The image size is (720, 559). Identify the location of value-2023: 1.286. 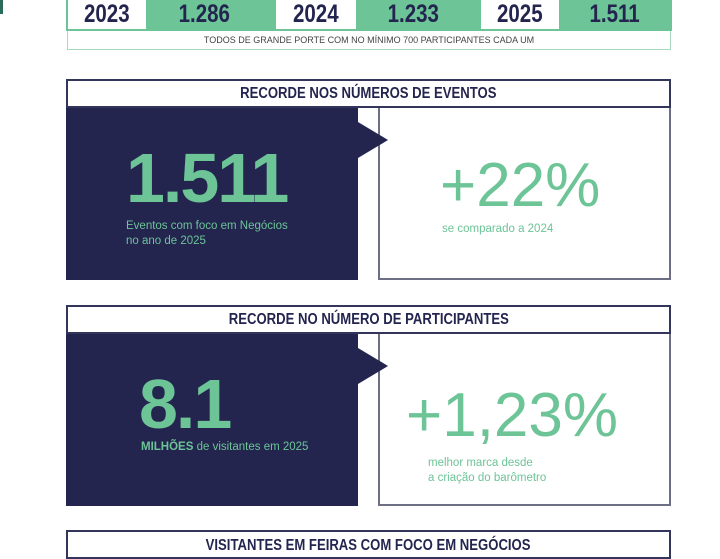
(204, 14).